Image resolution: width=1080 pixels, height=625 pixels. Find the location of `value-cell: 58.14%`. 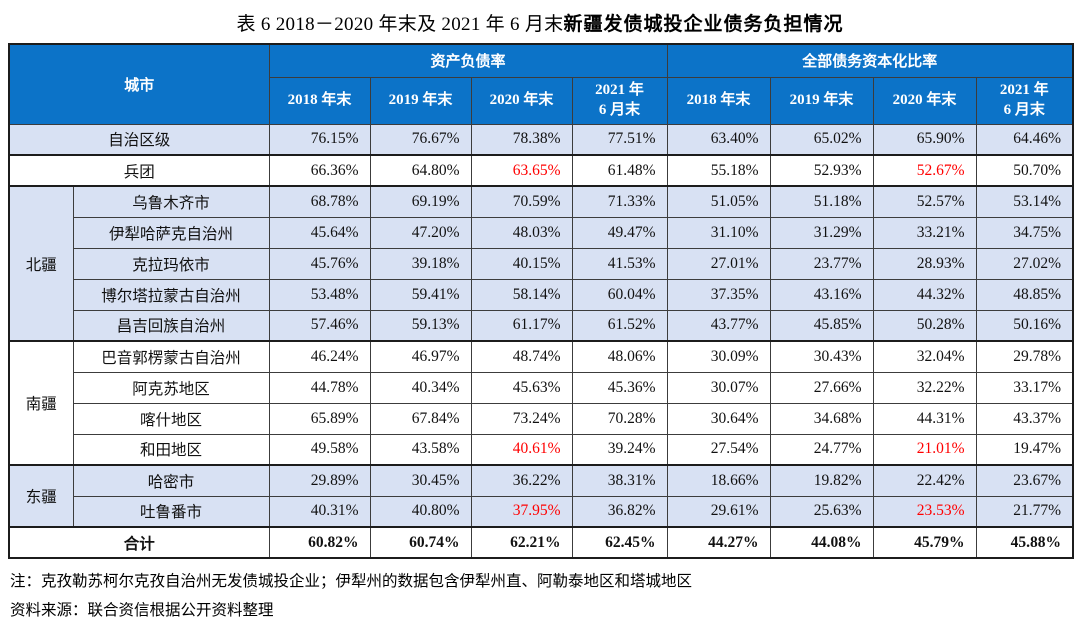

value-cell: 58.14% is located at coordinates (521, 294).